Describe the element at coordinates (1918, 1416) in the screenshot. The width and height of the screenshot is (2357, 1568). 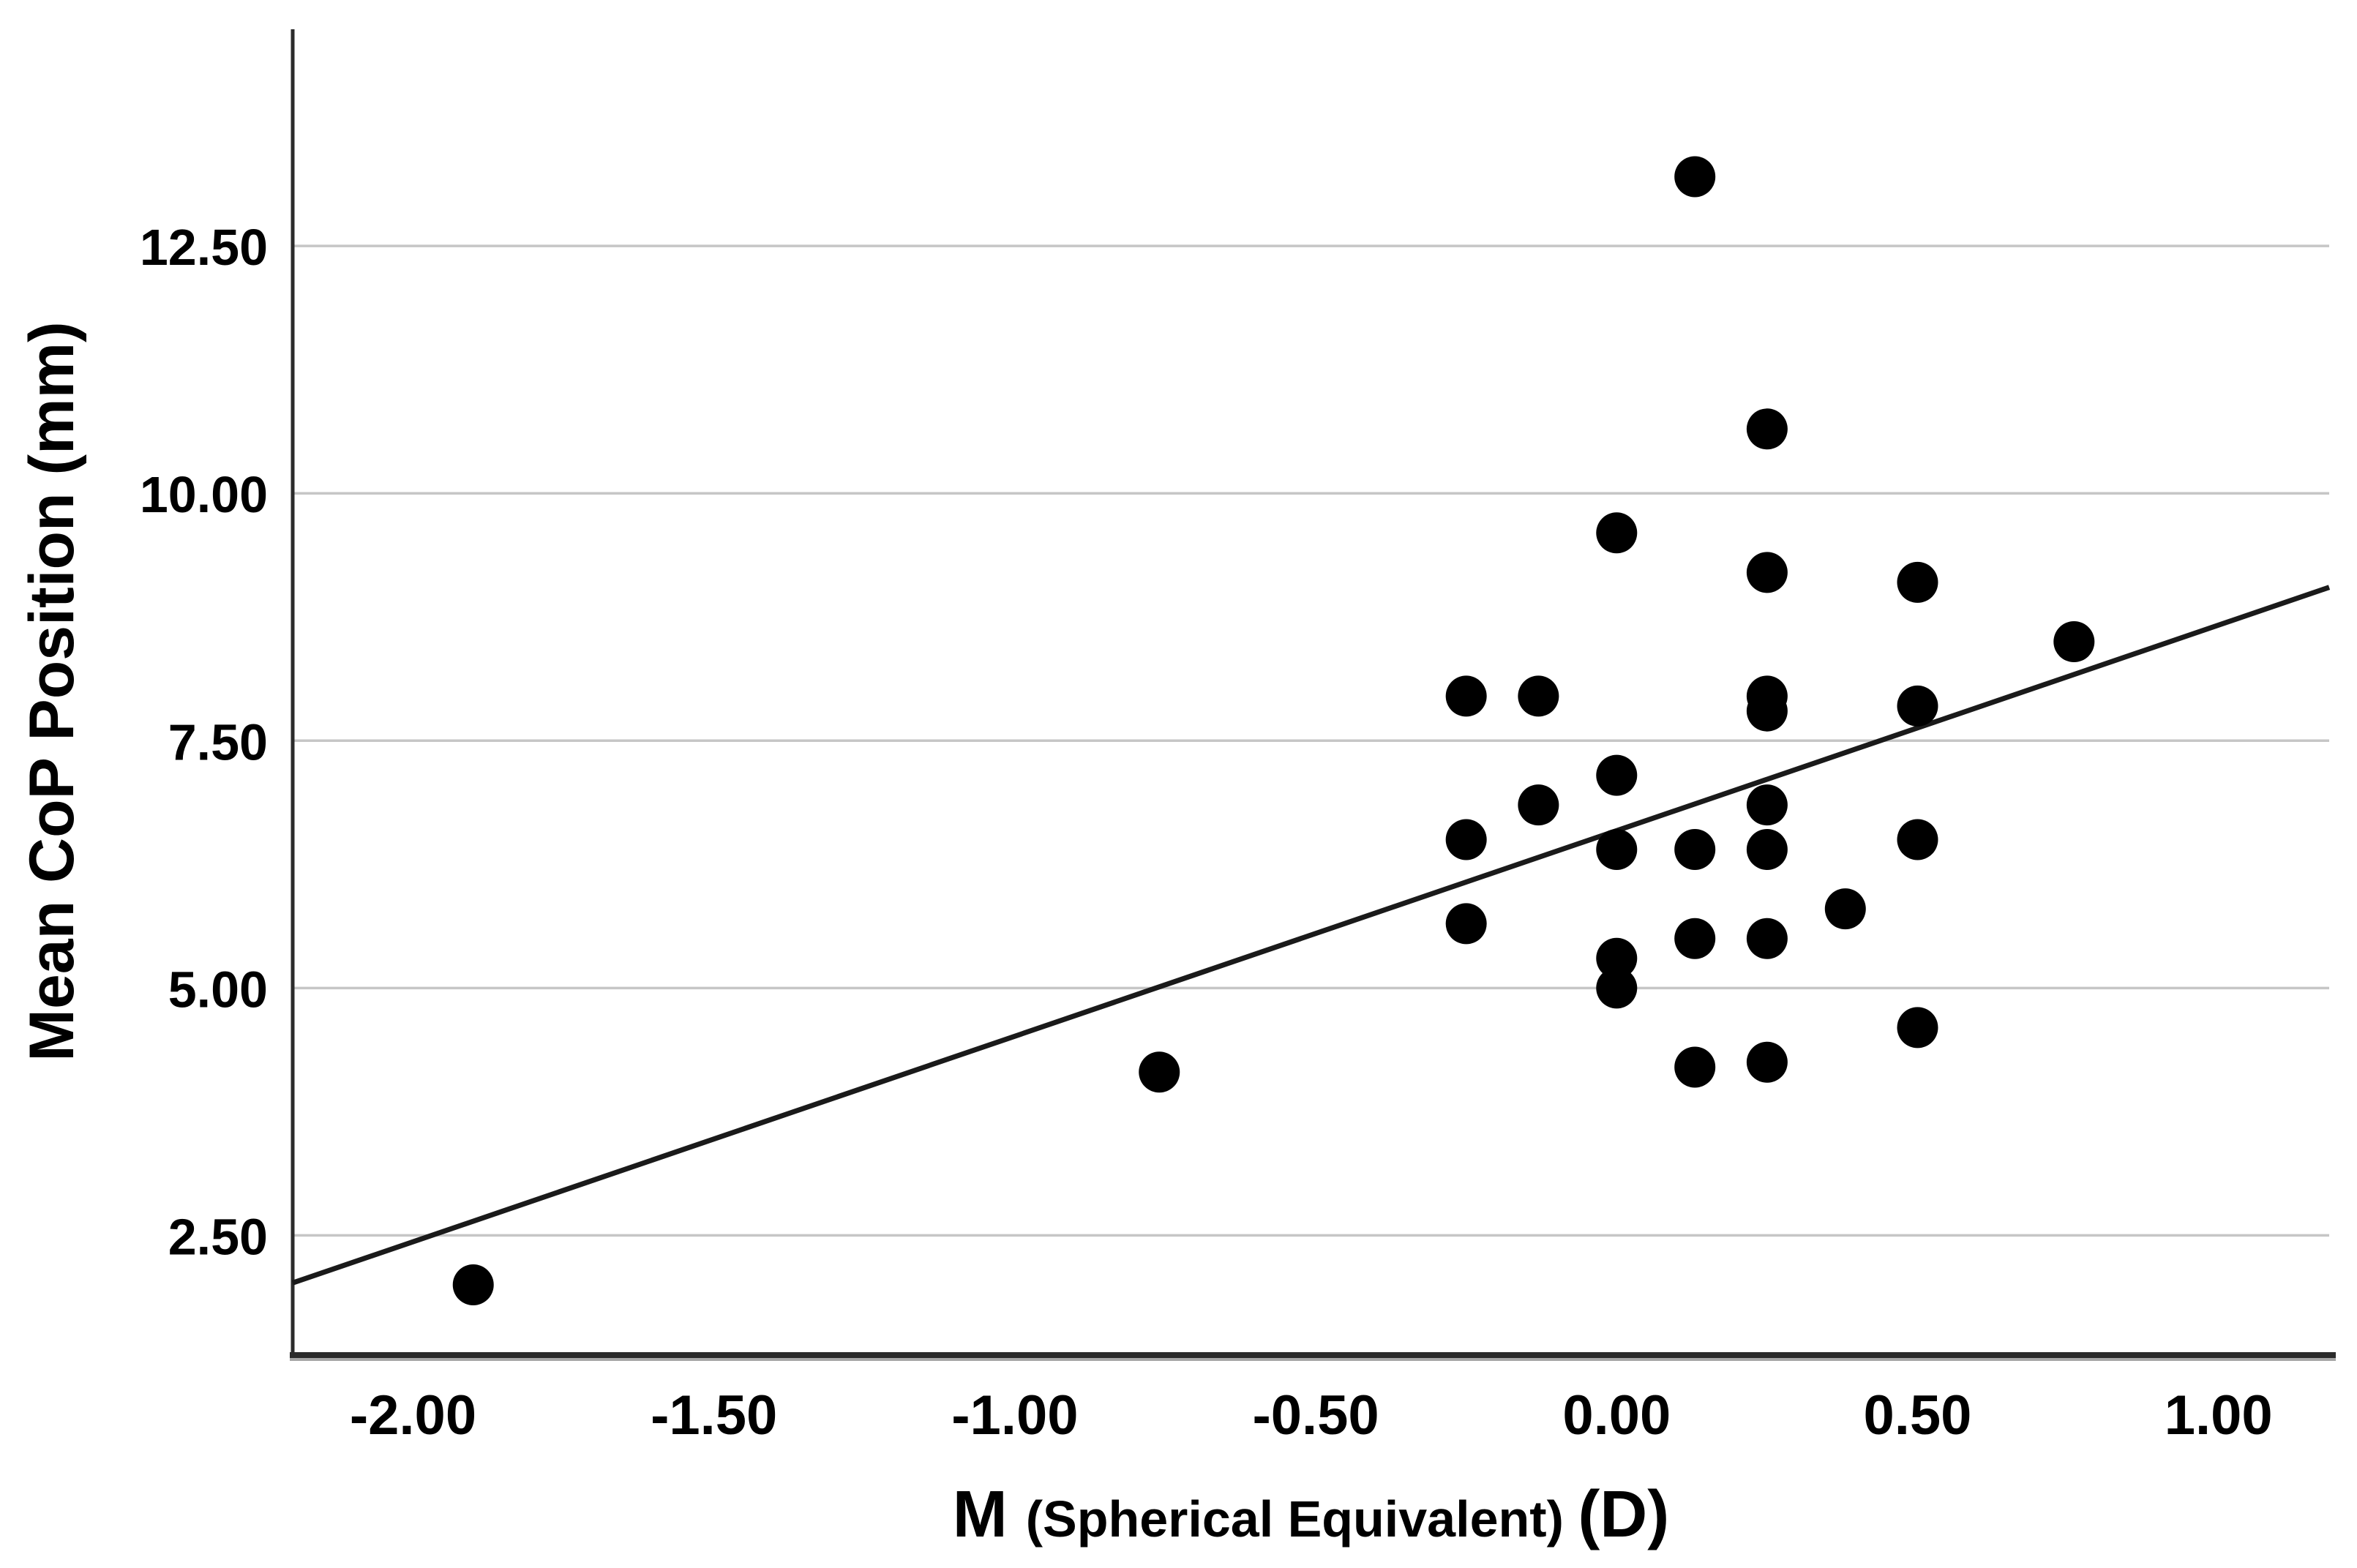
I see `x-tick-label: 0.50` at that location.